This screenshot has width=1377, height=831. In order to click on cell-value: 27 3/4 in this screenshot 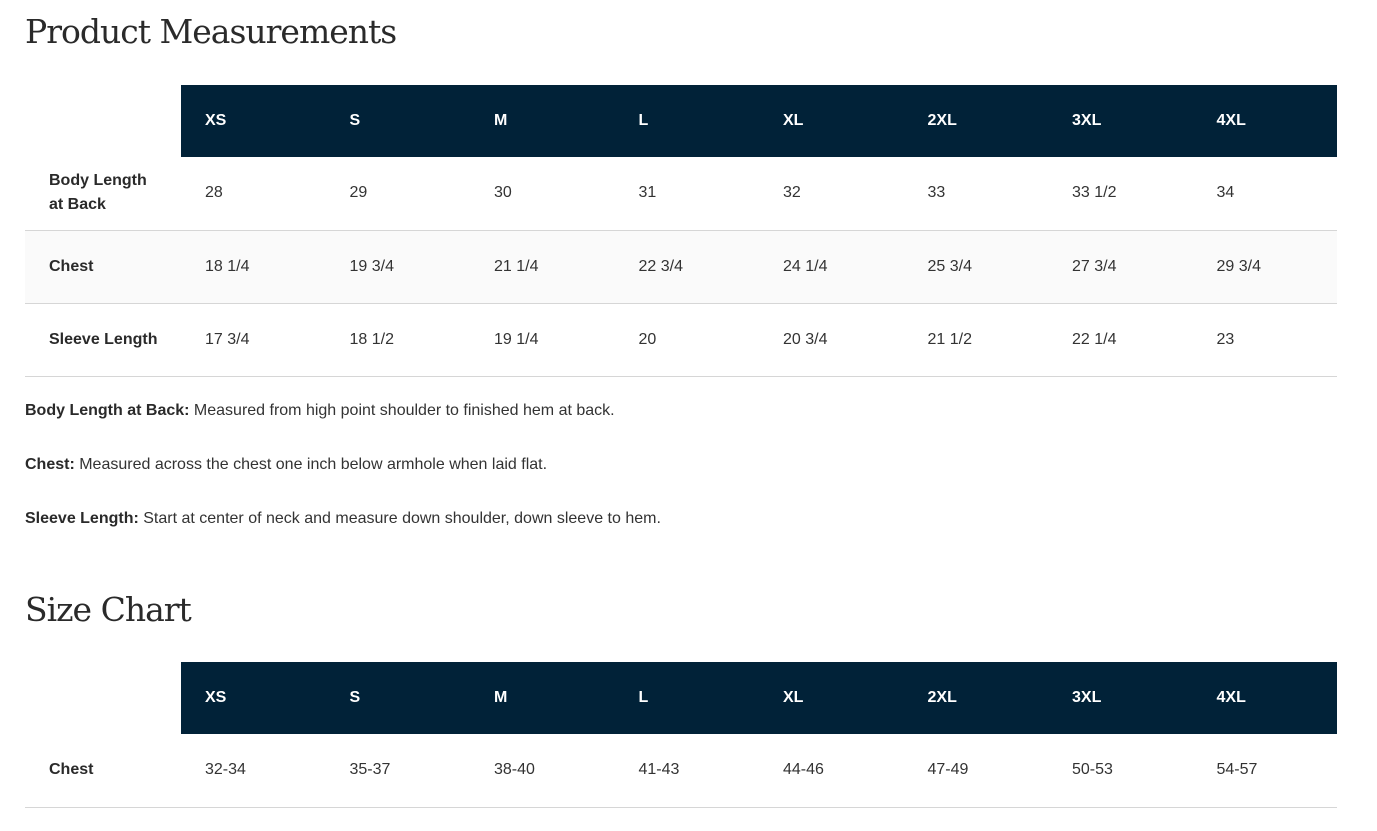, I will do `click(1120, 267)`.